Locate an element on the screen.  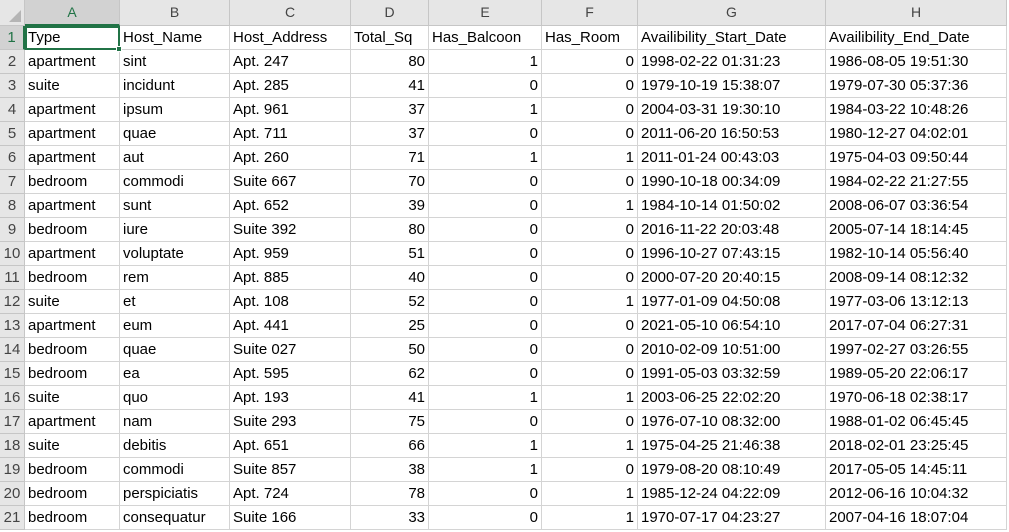
table-cell: 1984-03-22 10:48:26 is located at coordinates (916, 110).